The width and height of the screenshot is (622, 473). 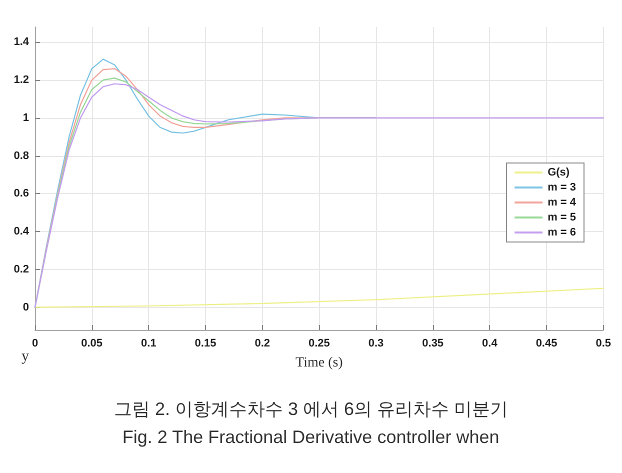 What do you see at coordinates (21, 156) in the screenshot?
I see `y-tick-label: 0.8` at bounding box center [21, 156].